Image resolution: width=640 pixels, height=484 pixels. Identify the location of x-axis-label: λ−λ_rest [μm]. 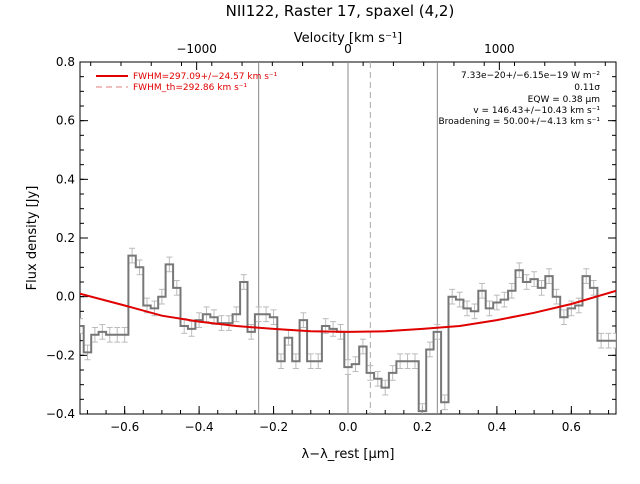
(348, 454).